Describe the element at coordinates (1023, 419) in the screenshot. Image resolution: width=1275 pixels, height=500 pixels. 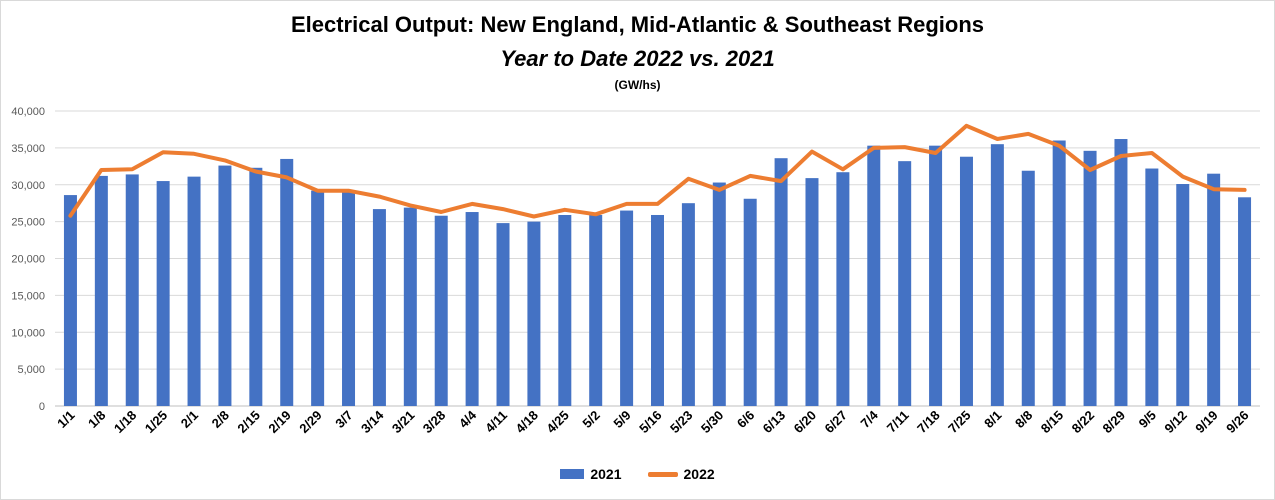
I see `x-tick-label: 8/8` at that location.